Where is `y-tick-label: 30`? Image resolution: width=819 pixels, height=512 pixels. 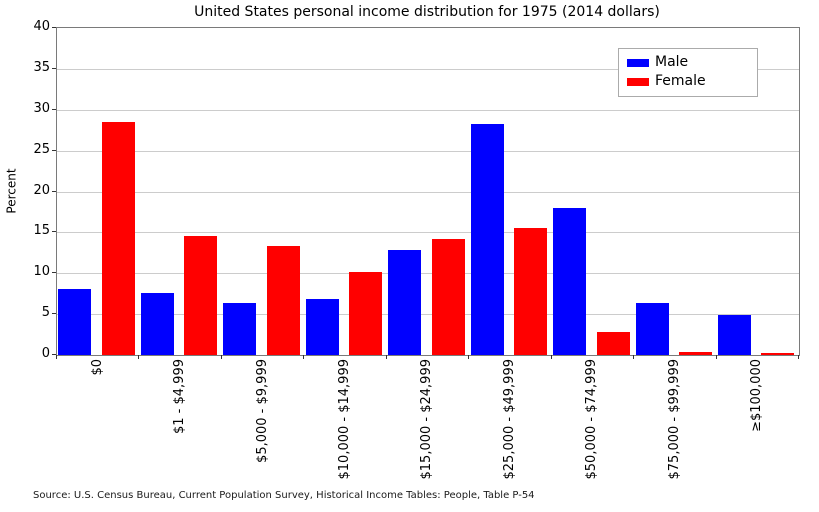
y-tick-label: 30 is located at coordinates (41, 108).